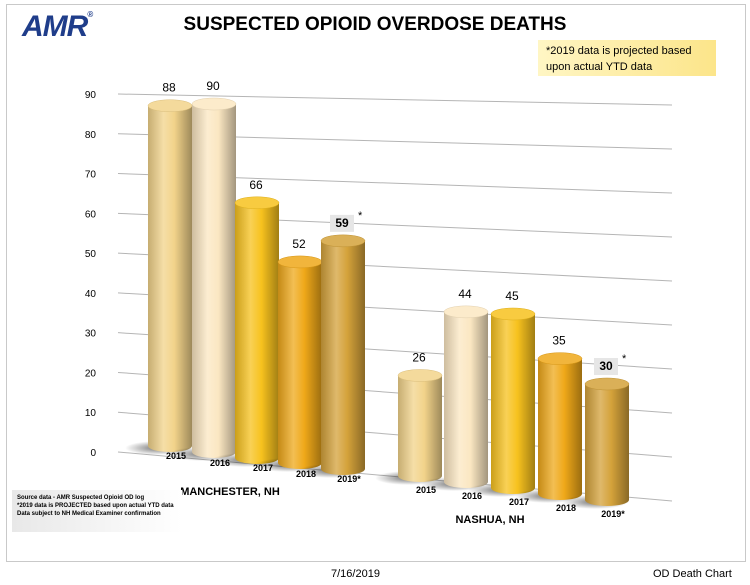 The image size is (750, 585). Describe the element at coordinates (230, 492) in the screenshot. I see `category-label: MANCHESTER, NH` at that location.